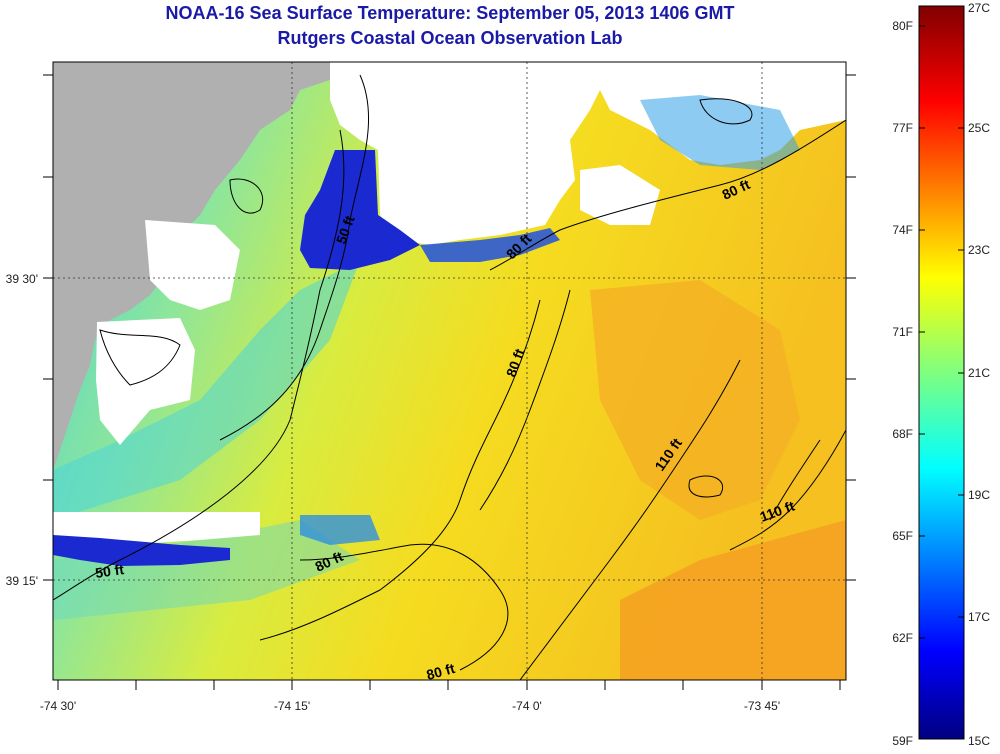  I want to click on coastal-cool-band, so click(206, 390).